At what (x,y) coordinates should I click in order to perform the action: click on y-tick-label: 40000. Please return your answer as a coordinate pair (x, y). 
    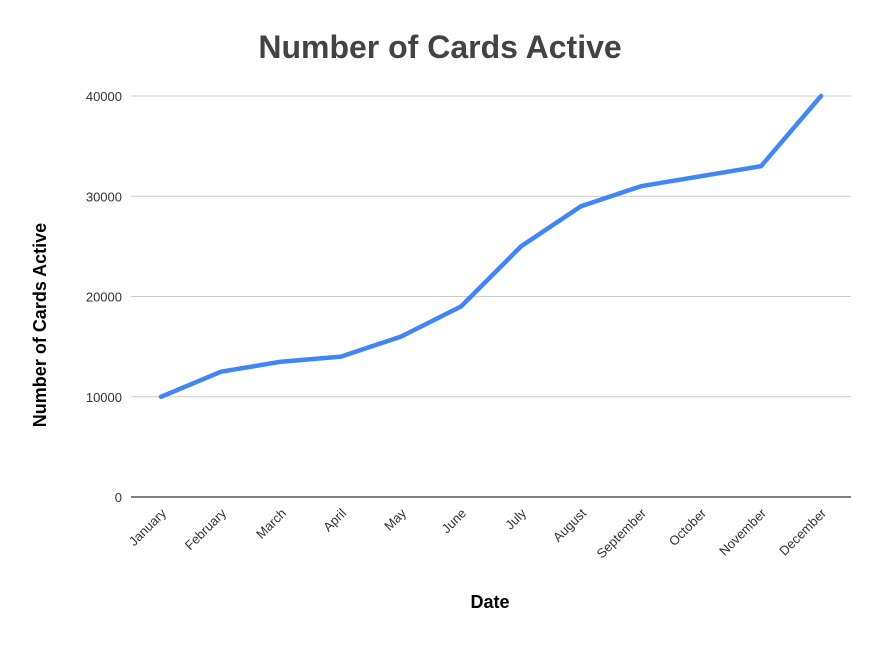
    Looking at the image, I should click on (104, 96).